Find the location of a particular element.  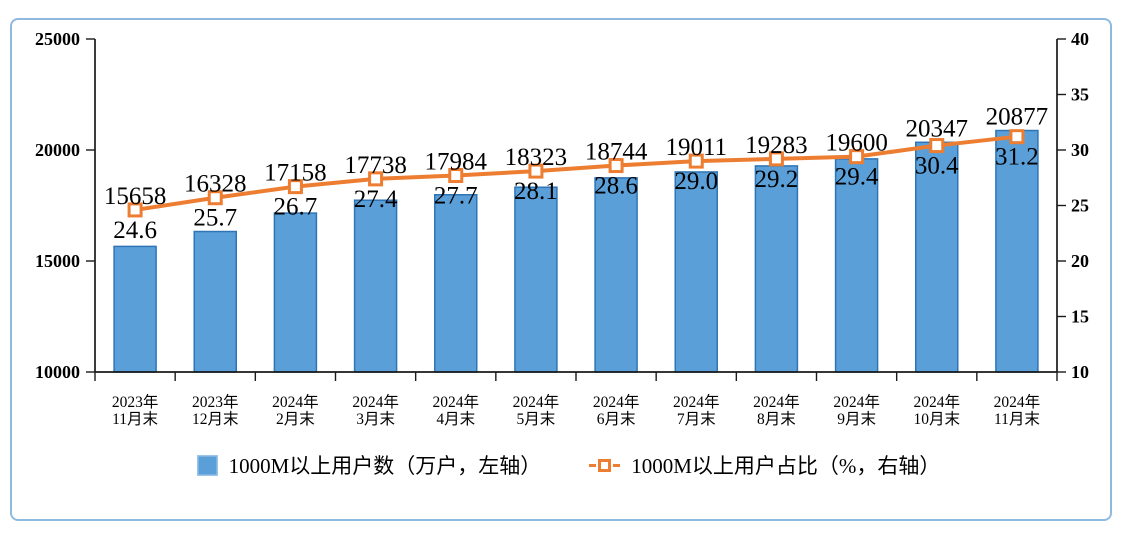

line-value-label: 30.4 is located at coordinates (937, 166).